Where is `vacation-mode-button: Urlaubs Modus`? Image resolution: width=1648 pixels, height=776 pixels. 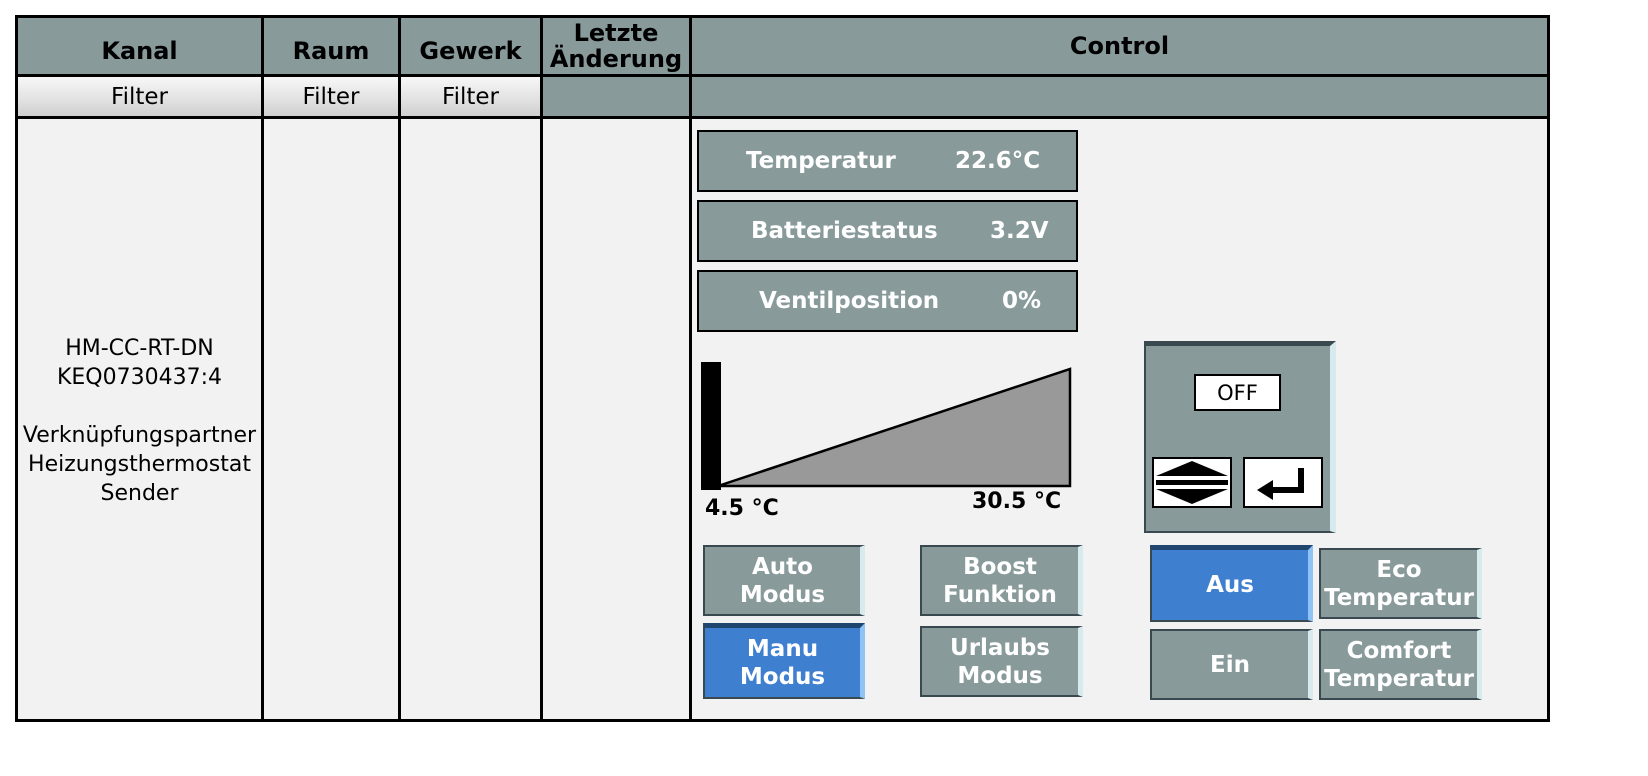 vacation-mode-button: Urlaubs Modus is located at coordinates (1001, 661).